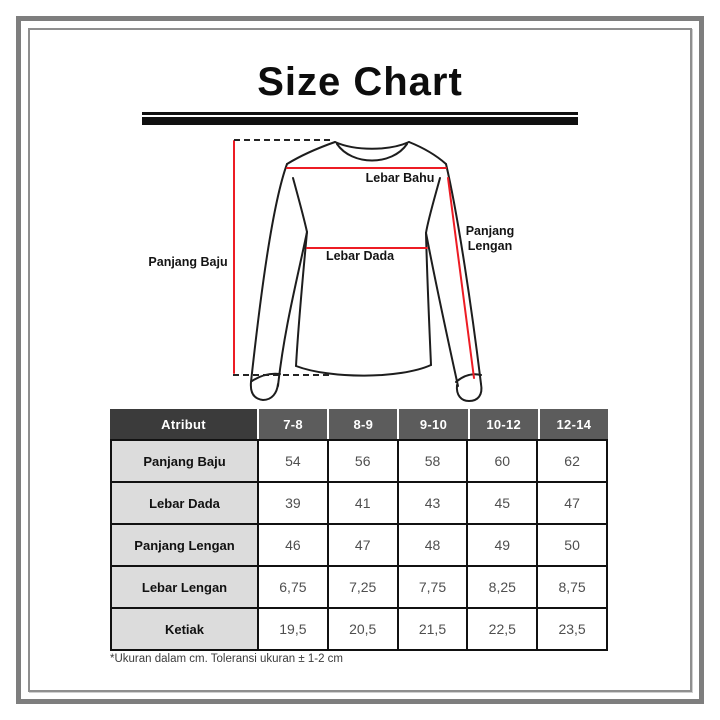 This screenshot has width=720, height=720. I want to click on sleeve-length-line, so click(461, 278).